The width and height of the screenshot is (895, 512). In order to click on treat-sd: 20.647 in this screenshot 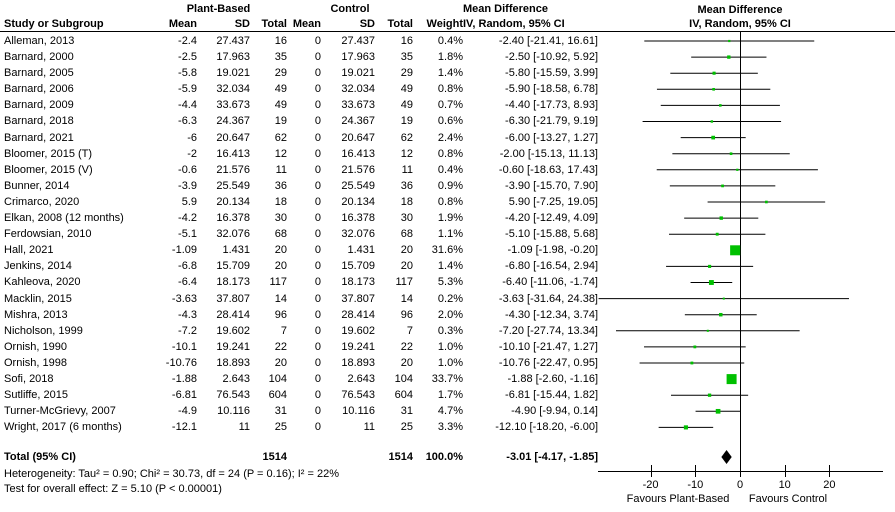, I will do `click(233, 137)`.